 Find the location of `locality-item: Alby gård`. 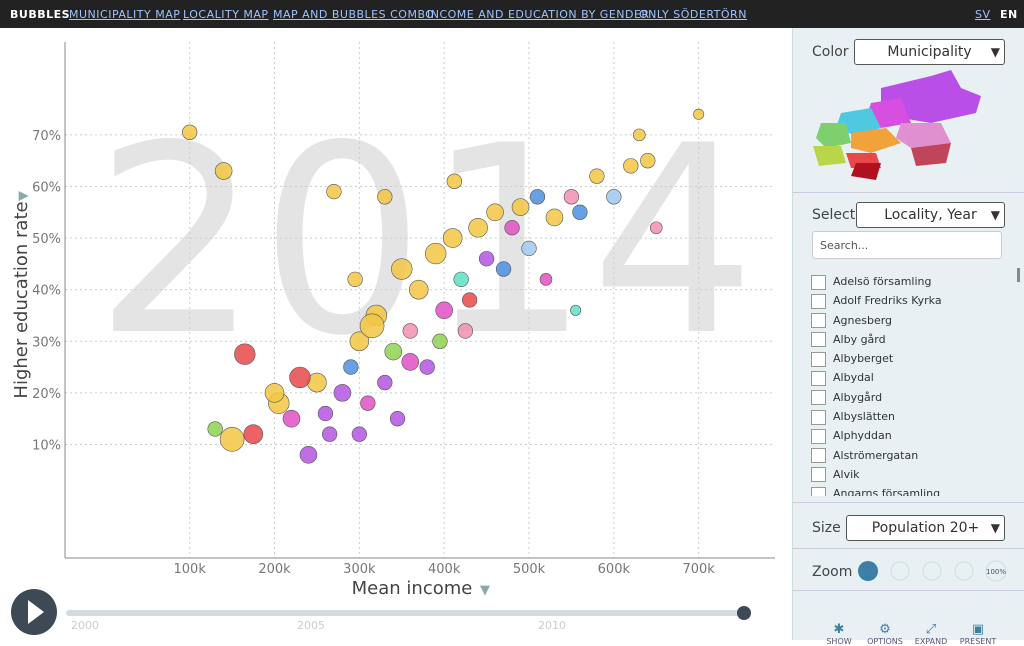

locality-item: Alby gård is located at coordinates (911, 339).